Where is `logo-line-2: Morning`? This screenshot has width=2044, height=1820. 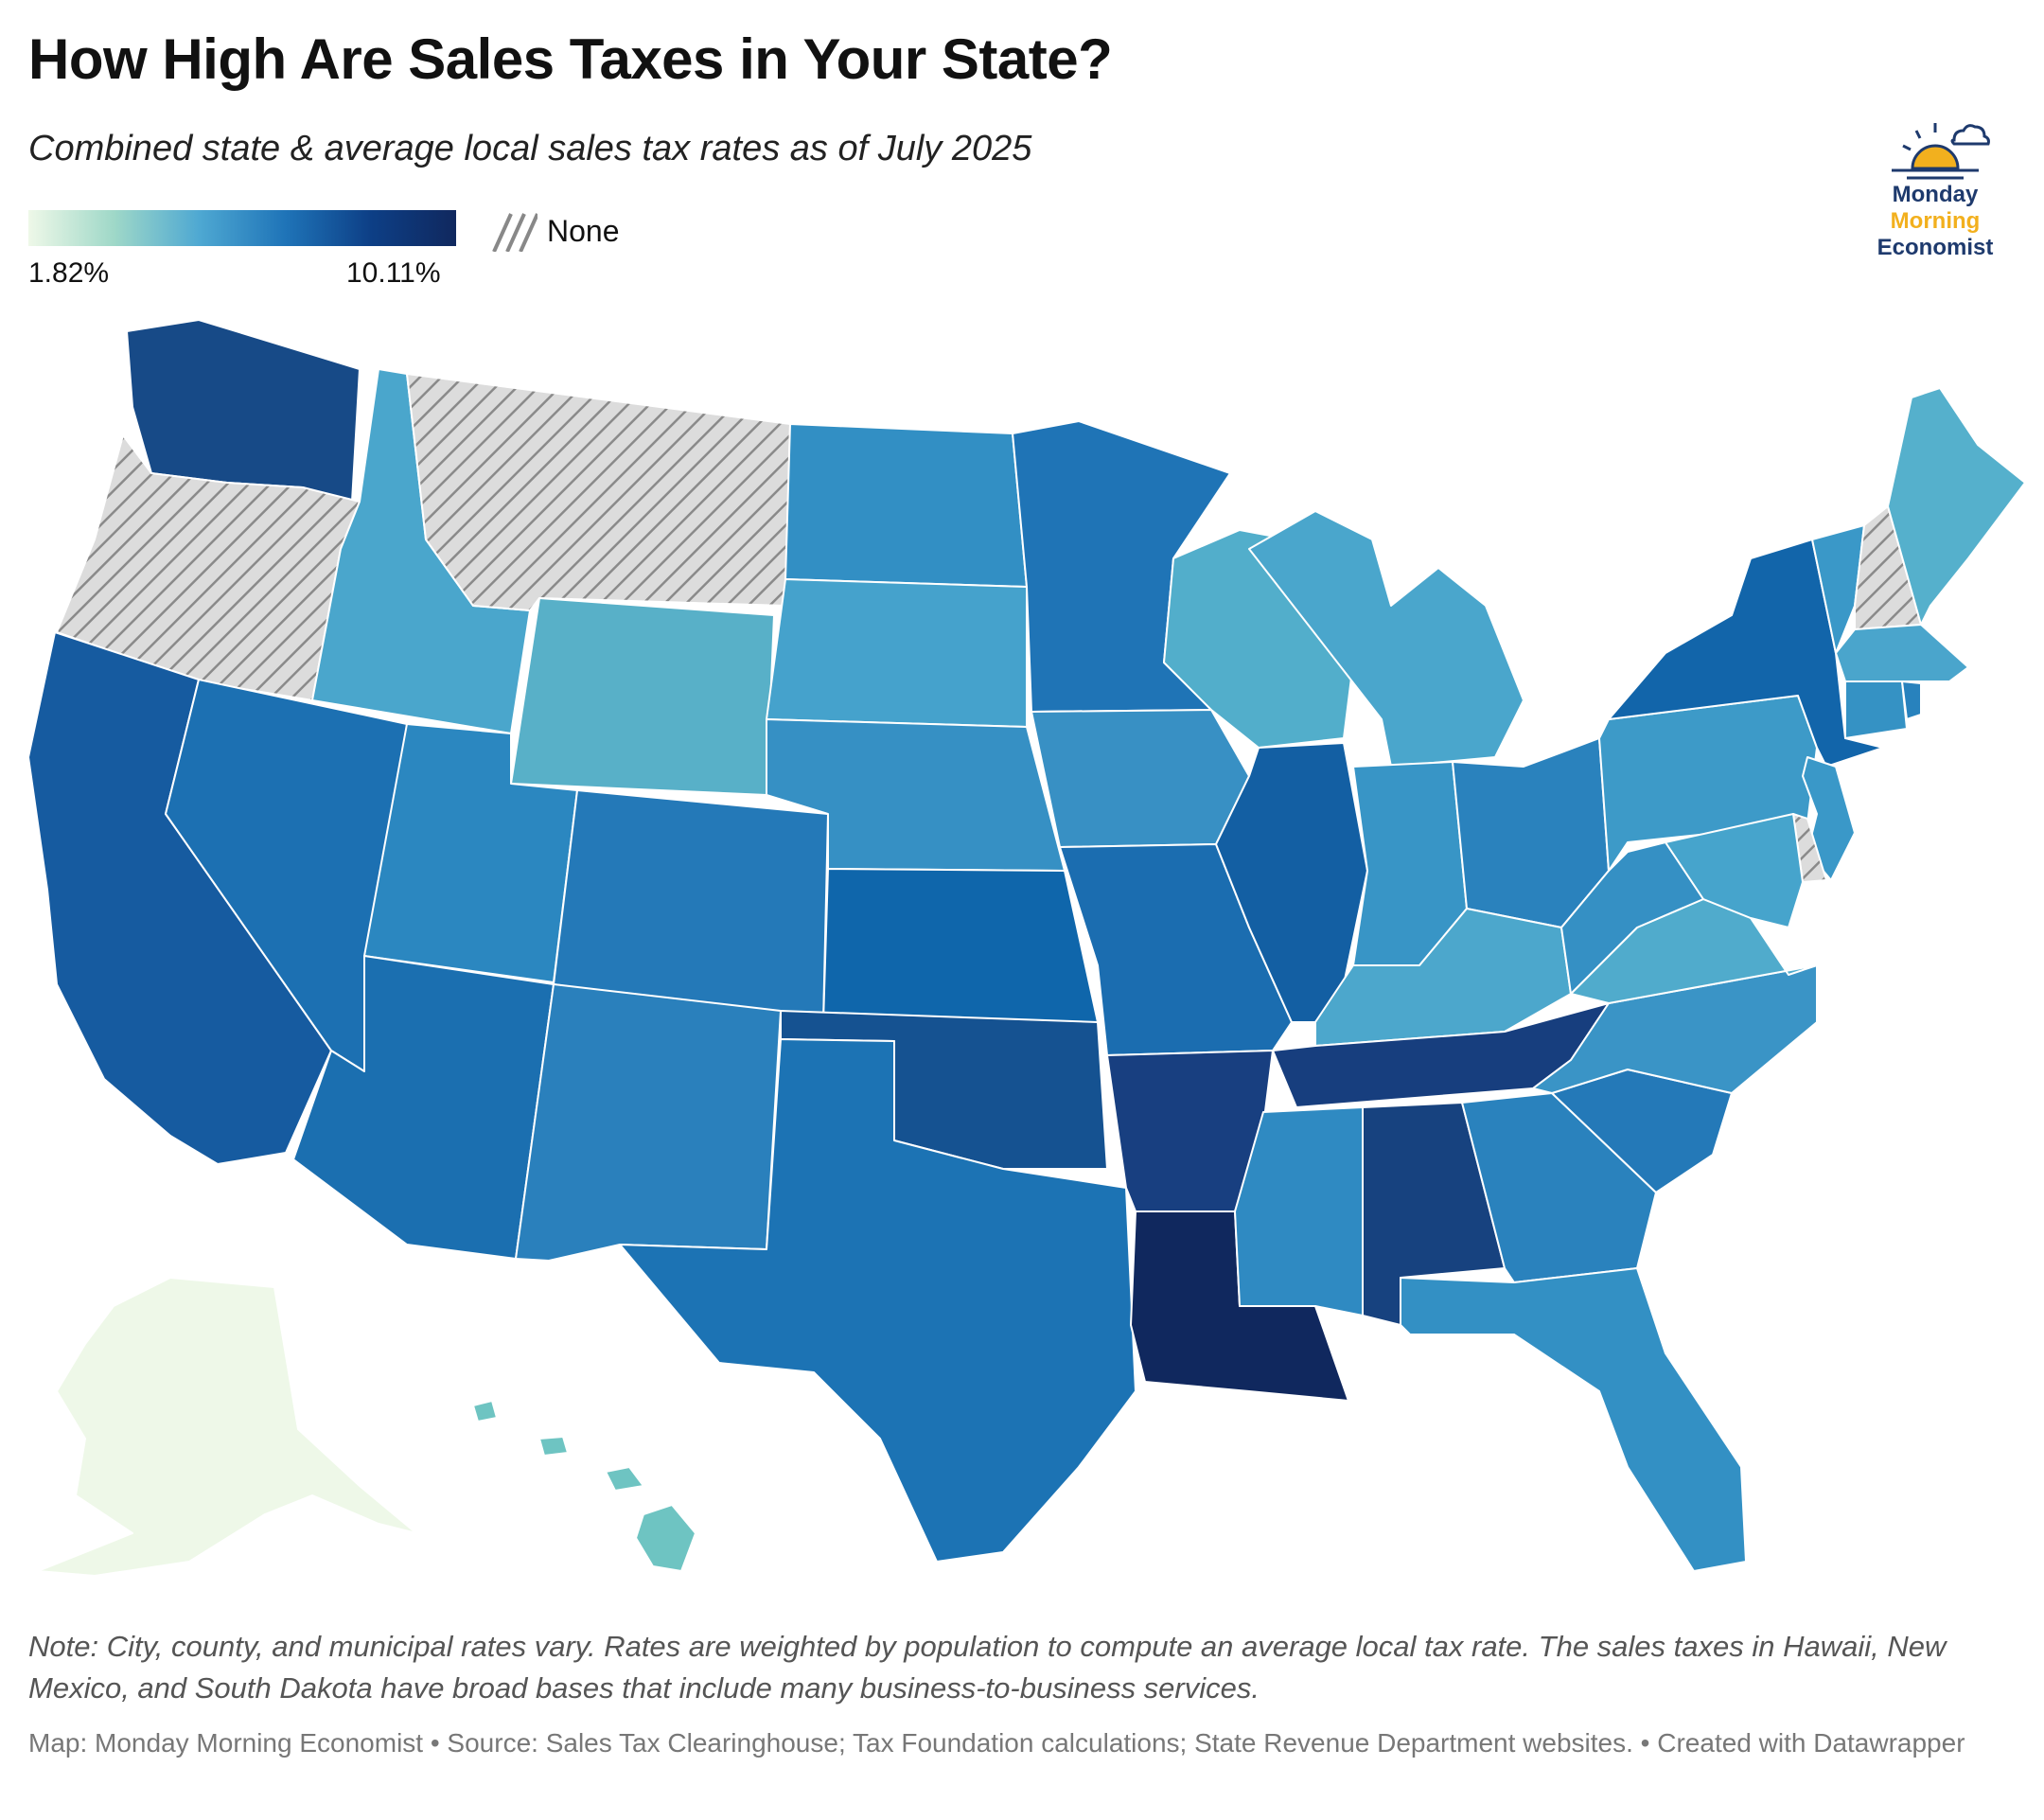
logo-line-2: Morning is located at coordinates (1935, 221).